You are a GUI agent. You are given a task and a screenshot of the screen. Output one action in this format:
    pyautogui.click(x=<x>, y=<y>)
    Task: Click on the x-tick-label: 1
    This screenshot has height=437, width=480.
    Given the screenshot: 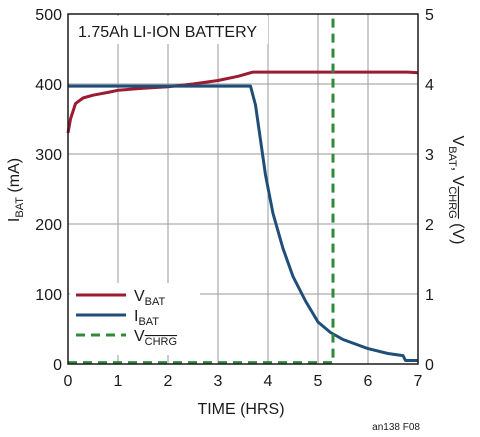 What is the action you would take?
    pyautogui.click(x=118, y=381)
    